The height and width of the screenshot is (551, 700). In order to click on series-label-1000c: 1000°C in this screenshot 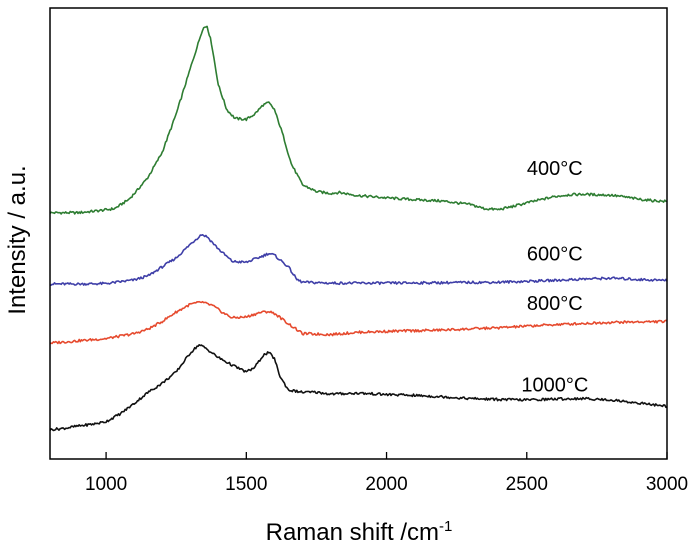, I will do `click(554, 385)`.